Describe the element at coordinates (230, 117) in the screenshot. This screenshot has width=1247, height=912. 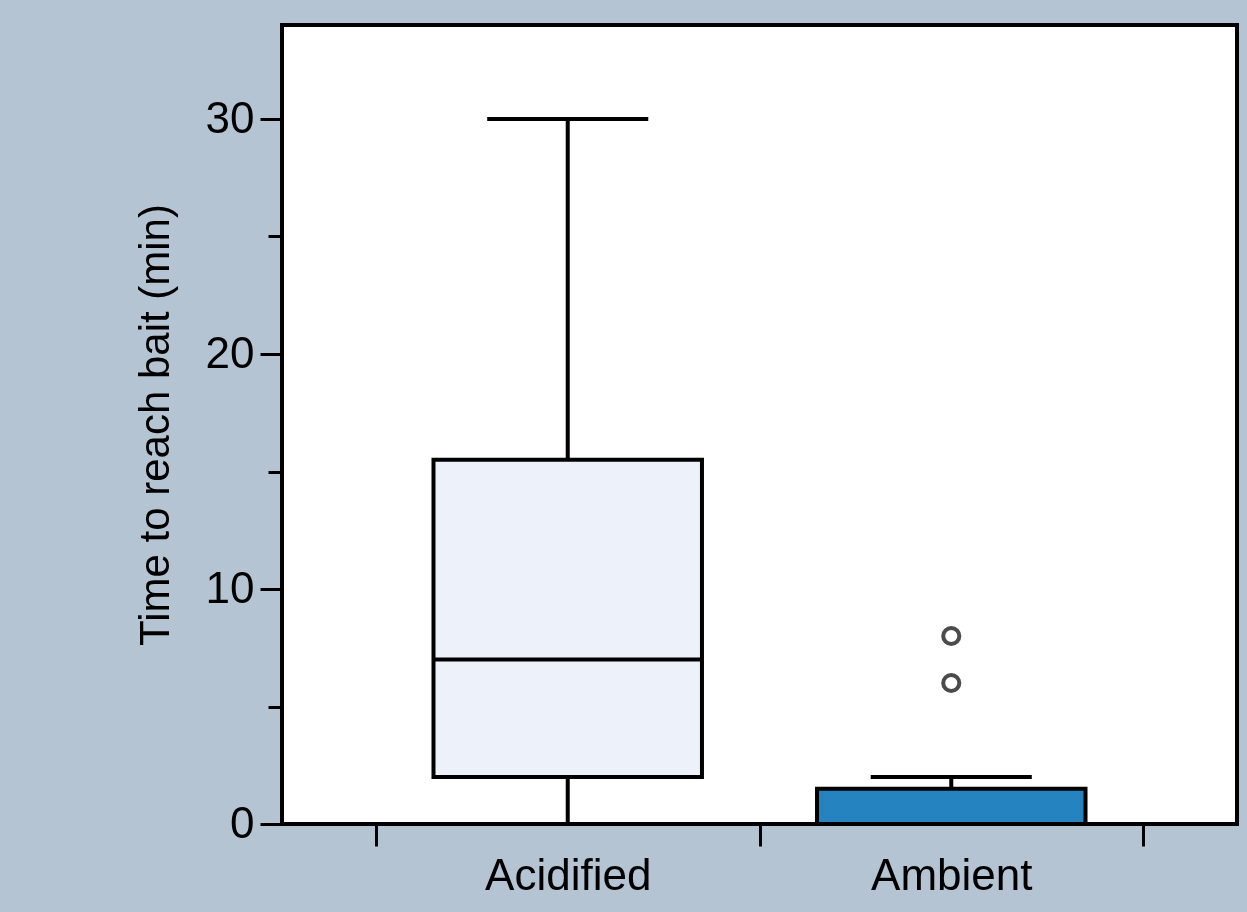
I see `y-tick-label: 30` at that location.